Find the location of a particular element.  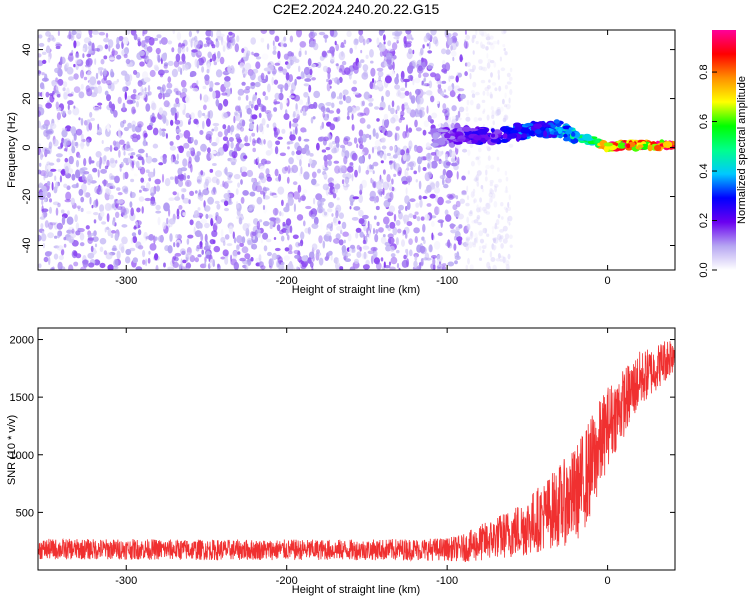

spectrogram-x-tick-label: -200 is located at coordinates (287, 281).